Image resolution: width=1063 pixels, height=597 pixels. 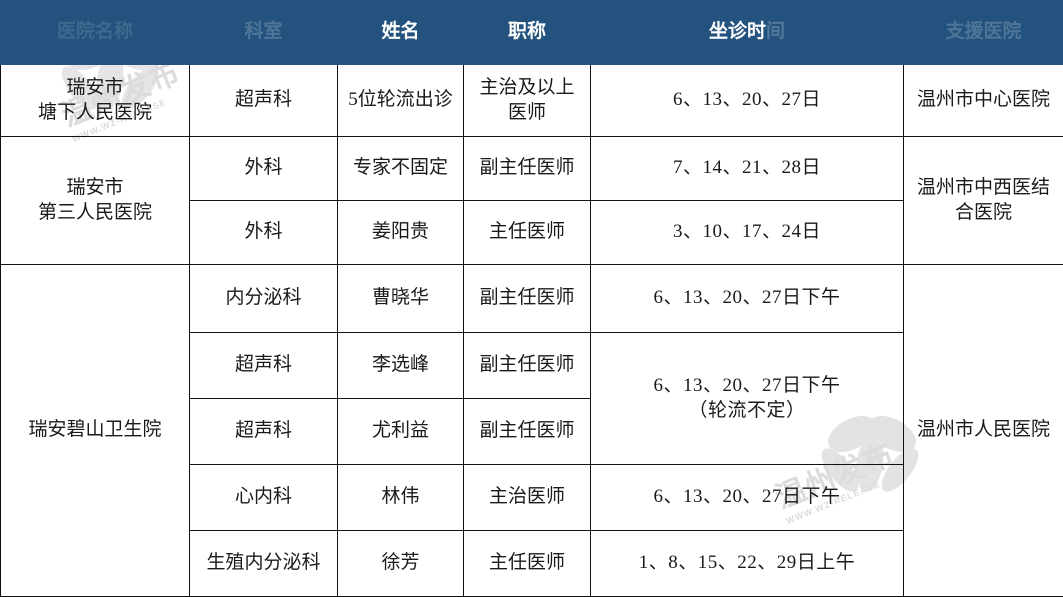 What do you see at coordinates (983, 33) in the screenshot?
I see `column-header-dest: 支援医院` at bounding box center [983, 33].